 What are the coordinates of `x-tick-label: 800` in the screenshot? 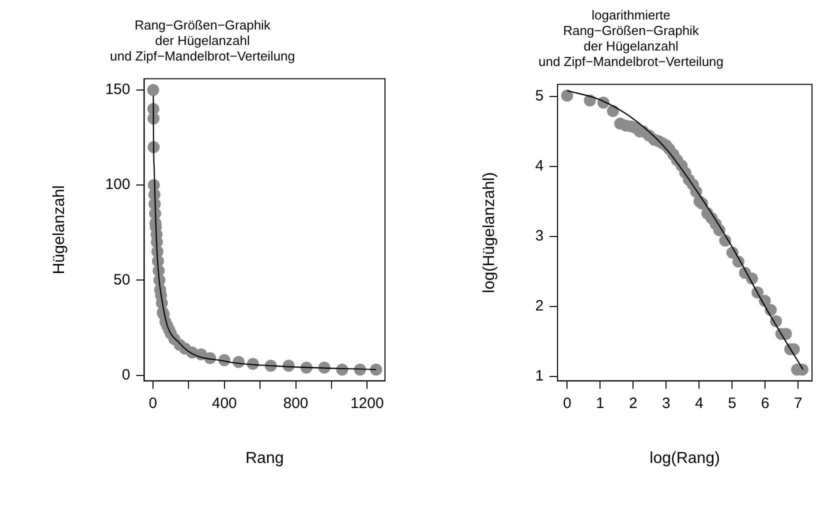 It's located at (295, 403).